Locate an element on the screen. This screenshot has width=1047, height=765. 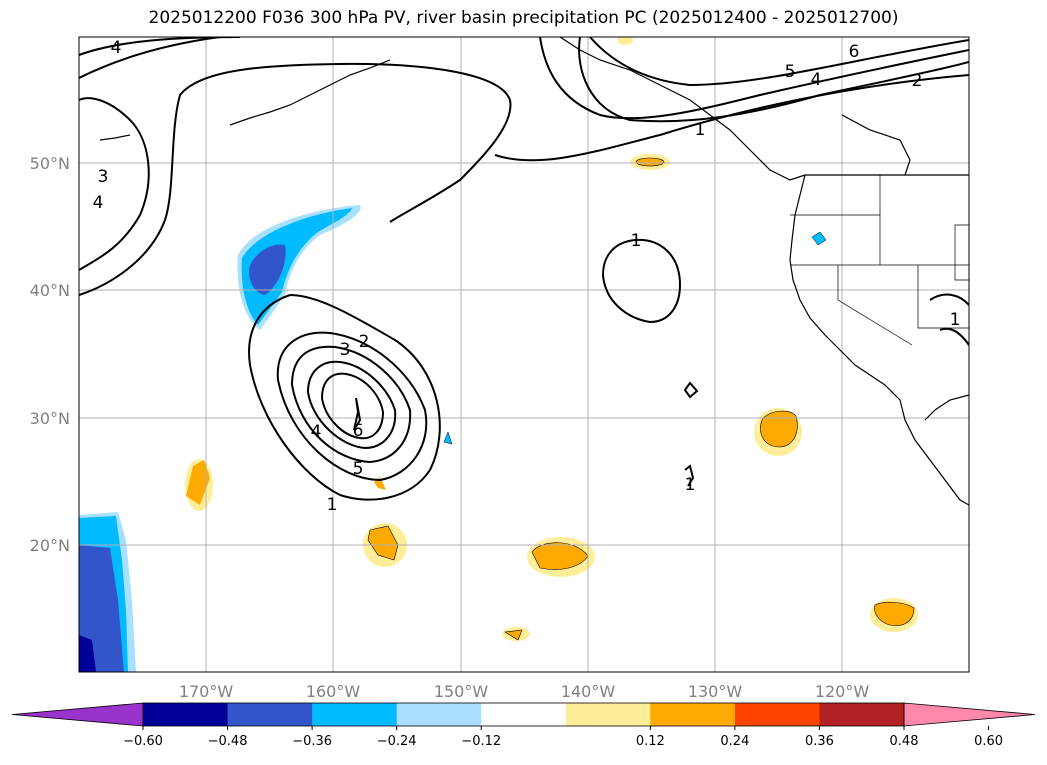
colorbar-tick-label: −0.24 is located at coordinates (397, 741).